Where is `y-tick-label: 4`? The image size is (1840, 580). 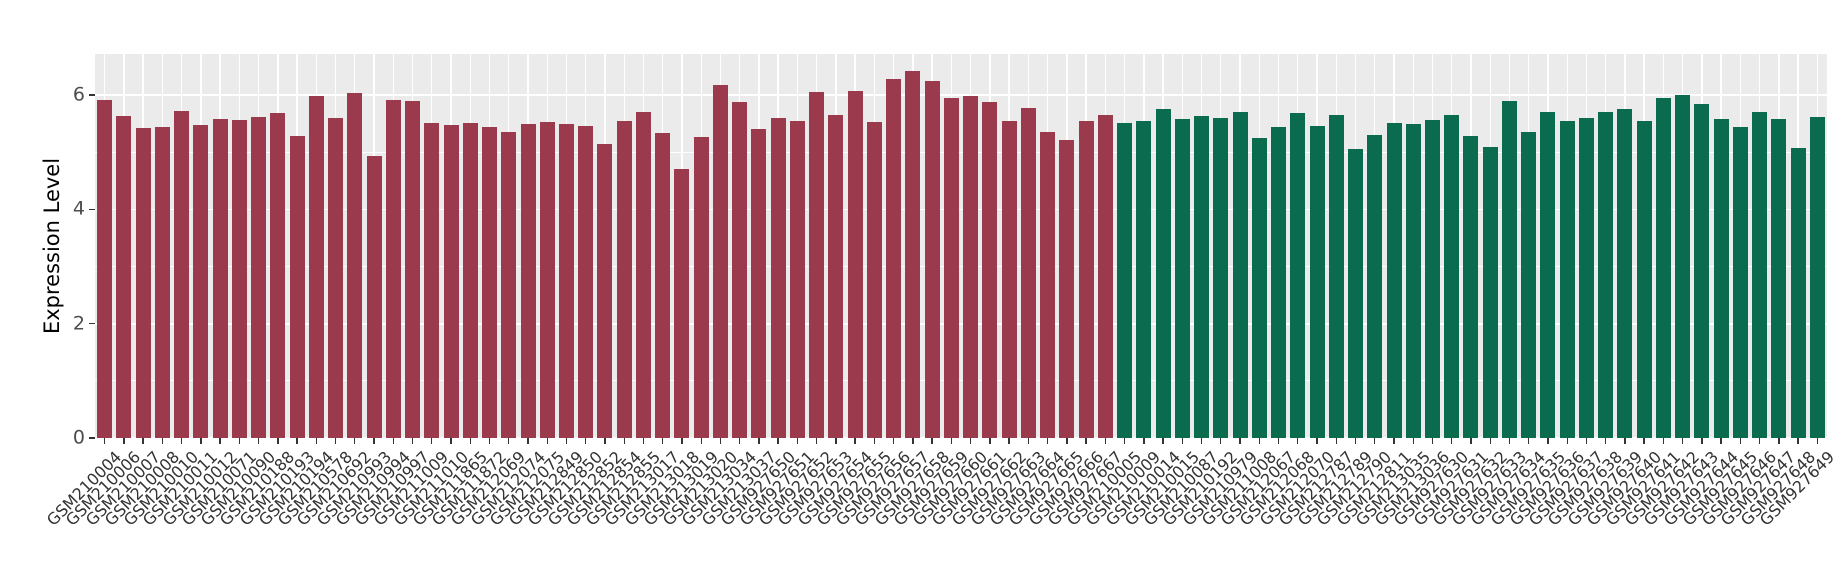
y-tick-label: 4 is located at coordinates (78, 208).